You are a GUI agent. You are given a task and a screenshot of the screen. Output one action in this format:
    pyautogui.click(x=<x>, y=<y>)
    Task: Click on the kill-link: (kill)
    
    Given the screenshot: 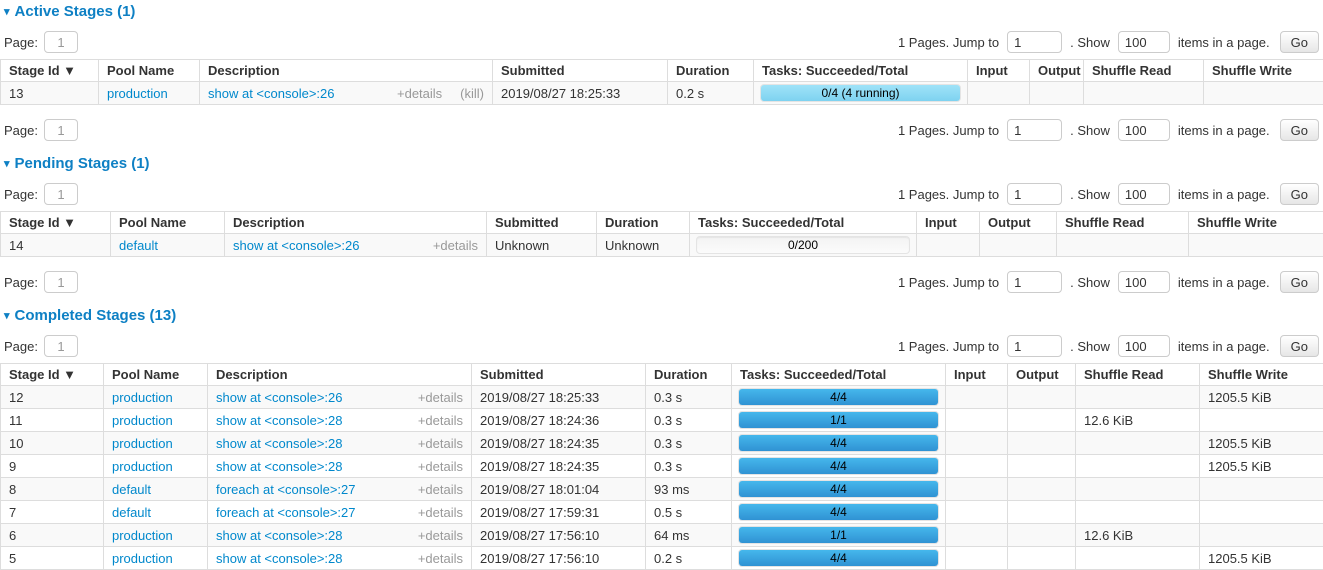 What is the action you would take?
    pyautogui.click(x=472, y=93)
    